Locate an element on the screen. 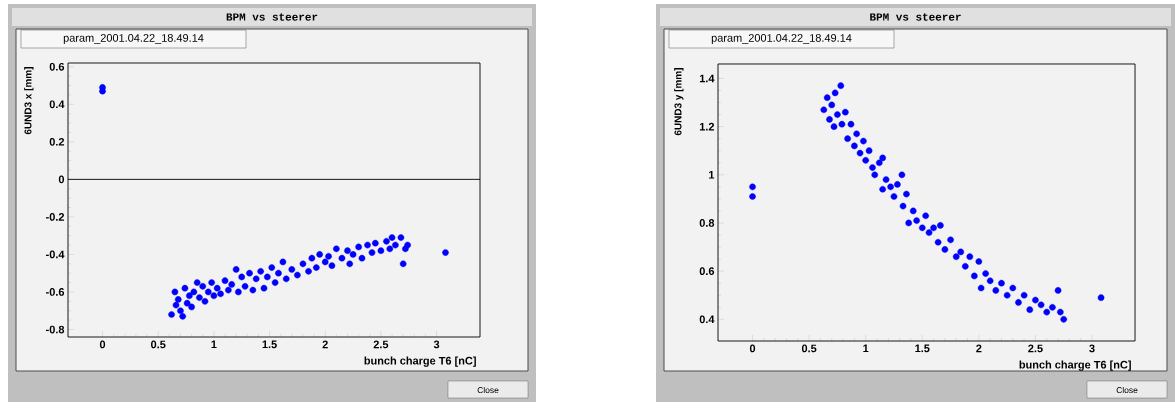 This screenshot has width=1175, height=408. y-tick-label: 0.8 is located at coordinates (707, 223).